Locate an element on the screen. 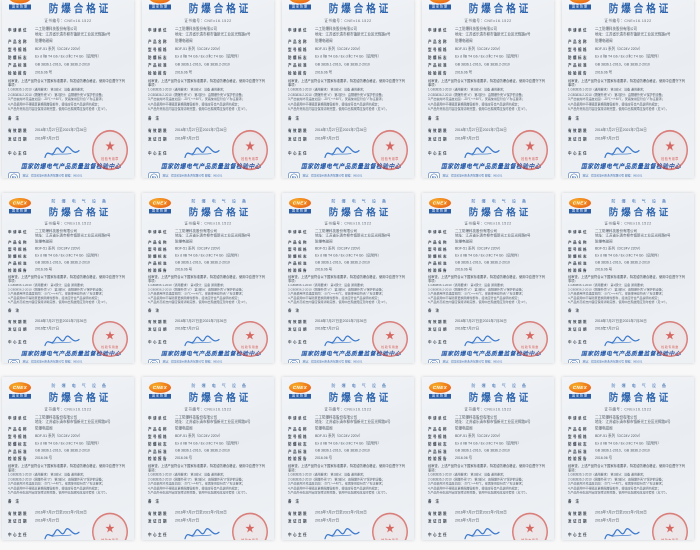  seal-icon: ★ 检验专用章 is located at coordinates (390, 339).